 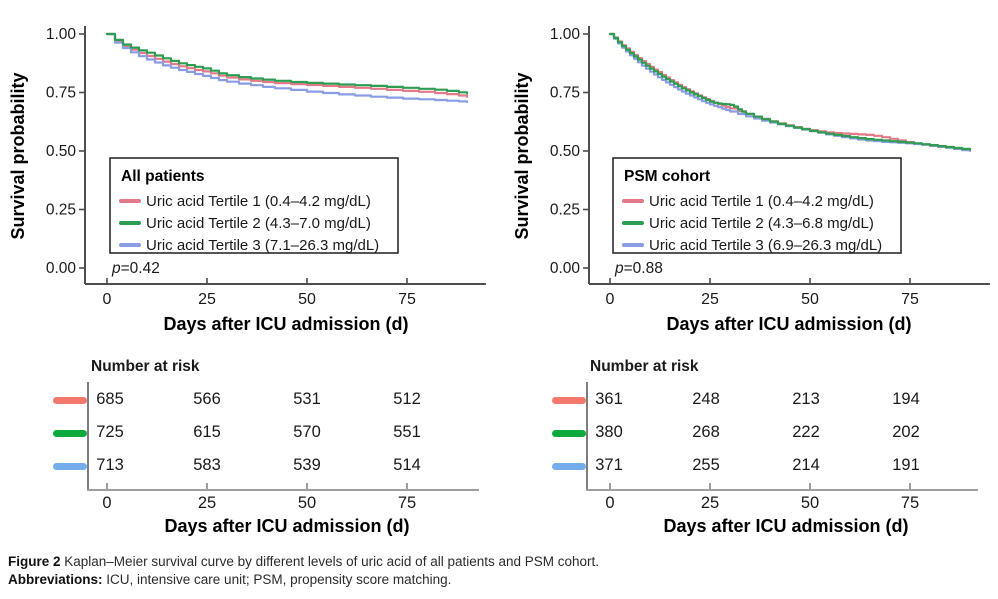 What do you see at coordinates (610, 503) in the screenshot?
I see `risk-x-tick-label: 0` at bounding box center [610, 503].